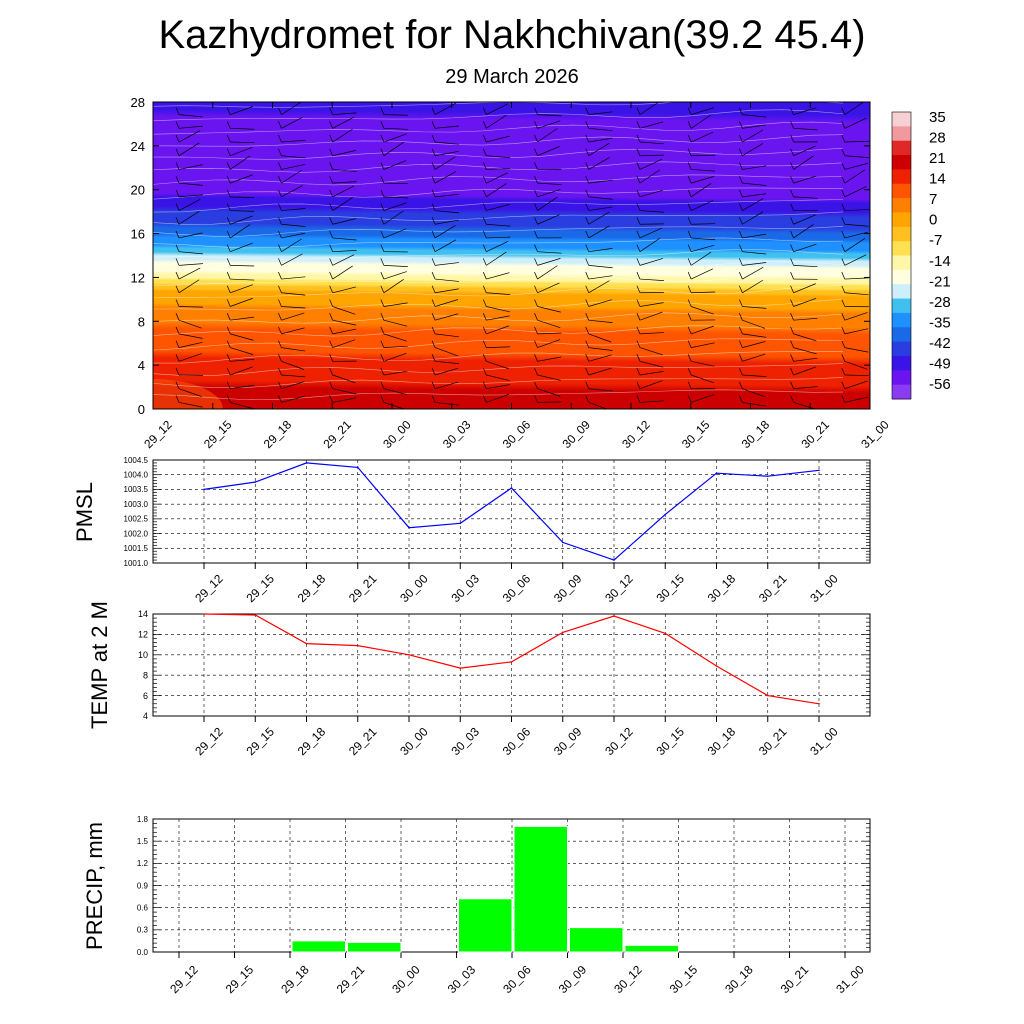  What do you see at coordinates (143, 930) in the screenshot?
I see `y-tick-label: 0.3` at bounding box center [143, 930].